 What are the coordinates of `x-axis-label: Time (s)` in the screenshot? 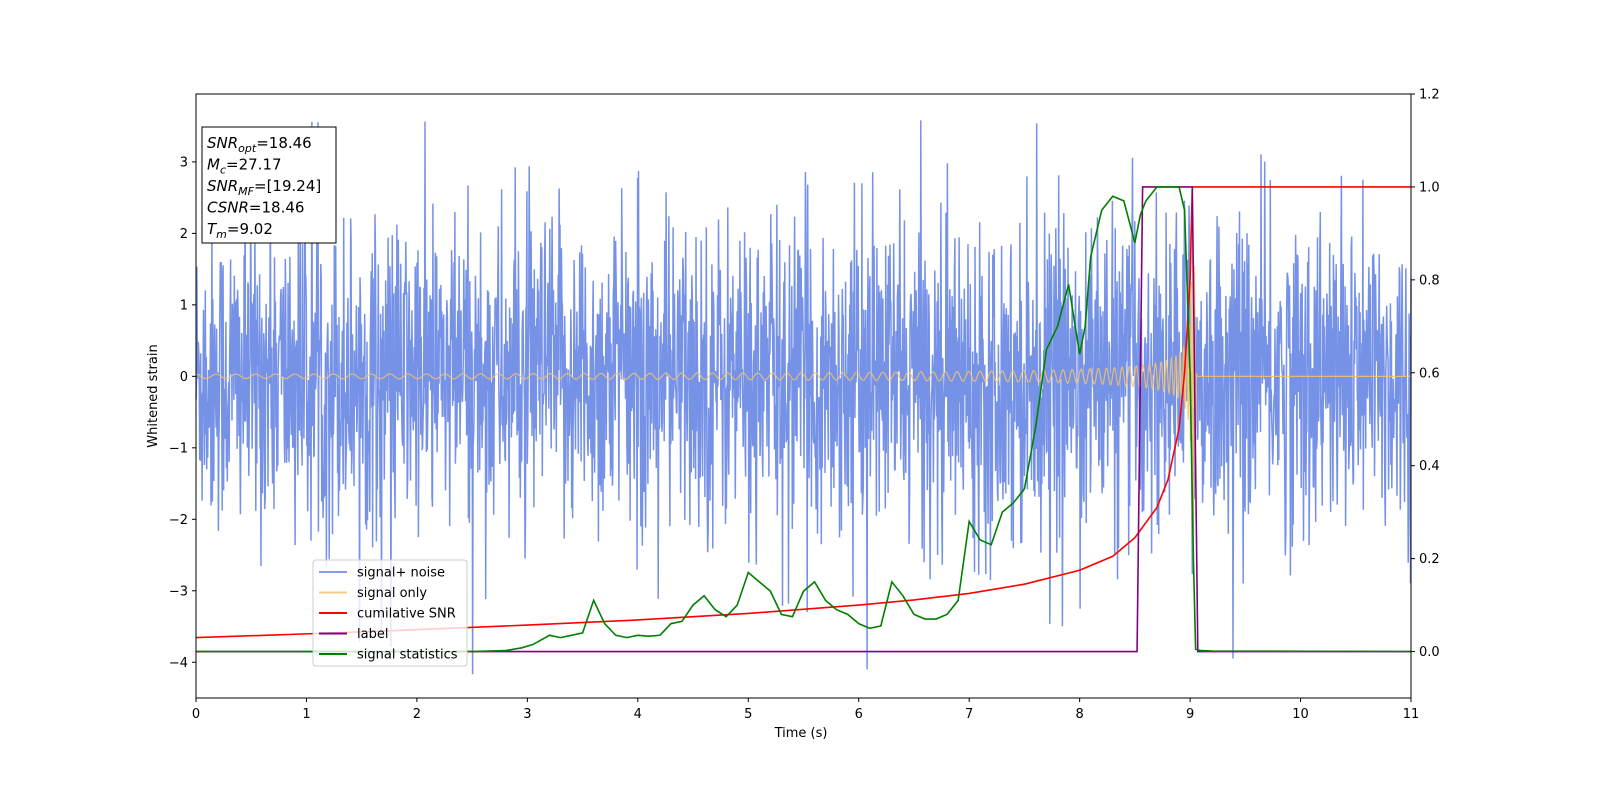 It's located at (801, 733).